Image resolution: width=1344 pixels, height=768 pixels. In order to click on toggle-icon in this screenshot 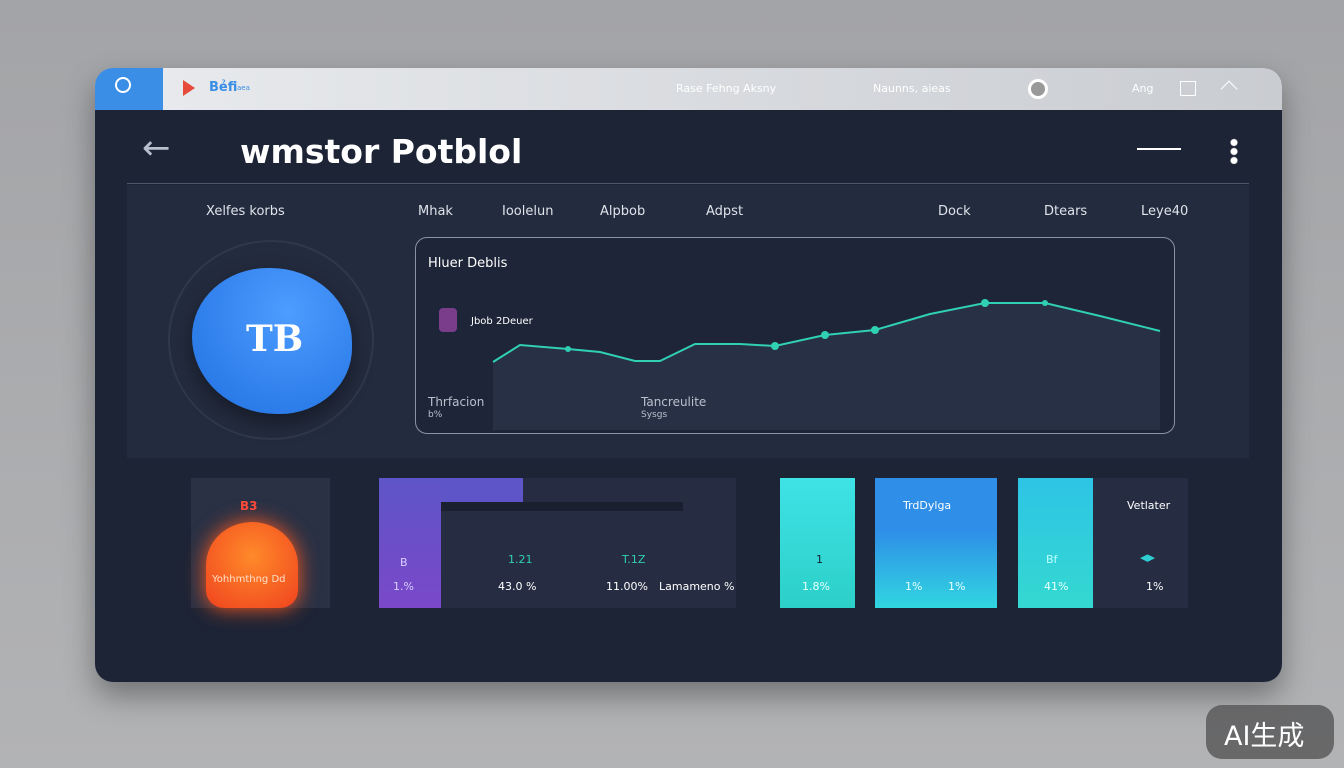, I will do `click(1038, 89)`.